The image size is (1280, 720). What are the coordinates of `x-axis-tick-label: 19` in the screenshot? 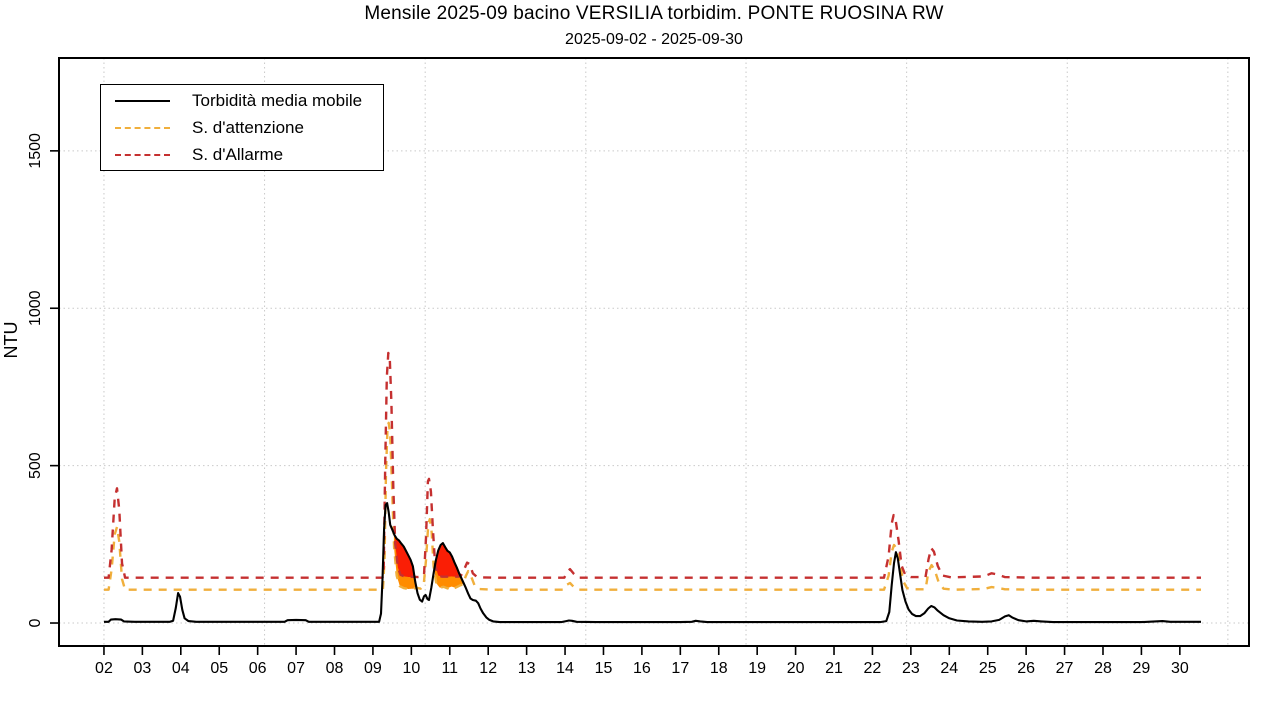 It's located at (757, 668).